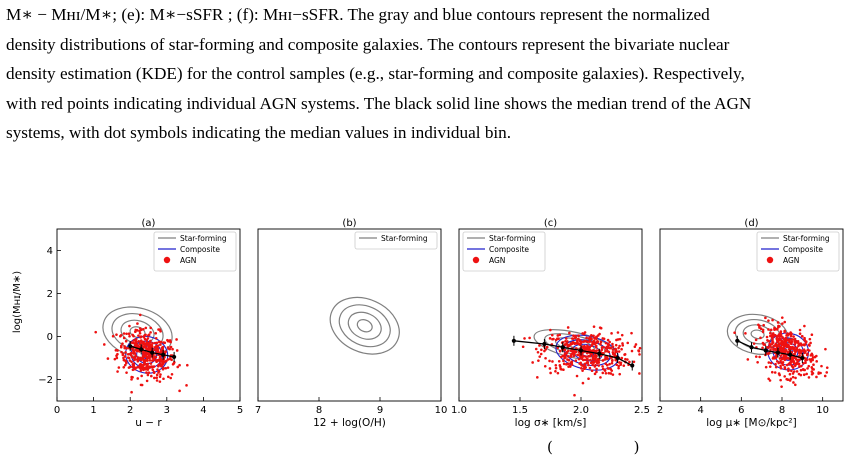 This screenshot has width=863, height=472. Describe the element at coordinates (50, 337) in the screenshot. I see `y-tick-label: 0` at that location.